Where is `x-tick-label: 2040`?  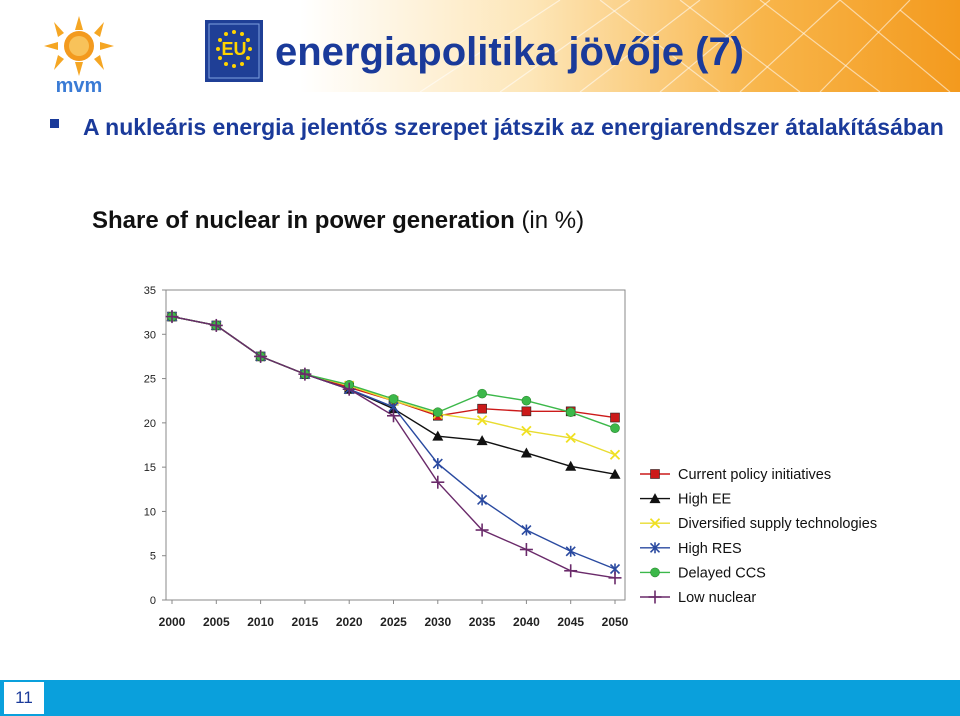 x-tick-label: 2040 is located at coordinates (526, 622).